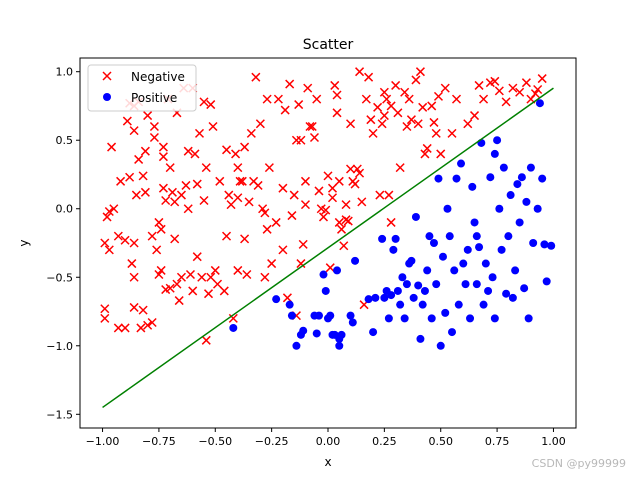 The image size is (640, 480). I want to click on legend: Negative Positive, so click(142, 88).